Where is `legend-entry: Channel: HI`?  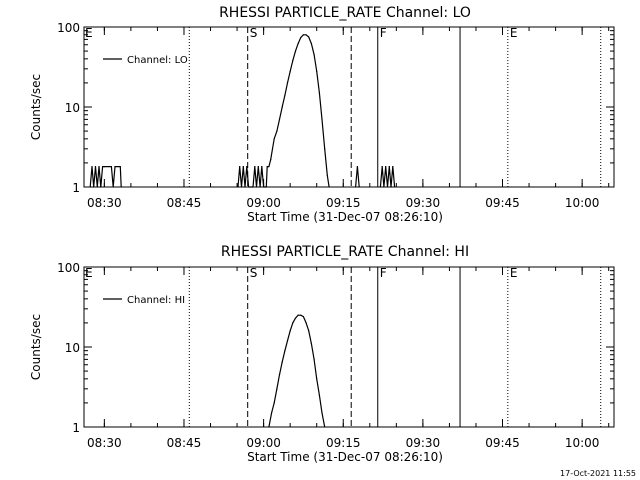 legend-entry: Channel: HI is located at coordinates (156, 300).